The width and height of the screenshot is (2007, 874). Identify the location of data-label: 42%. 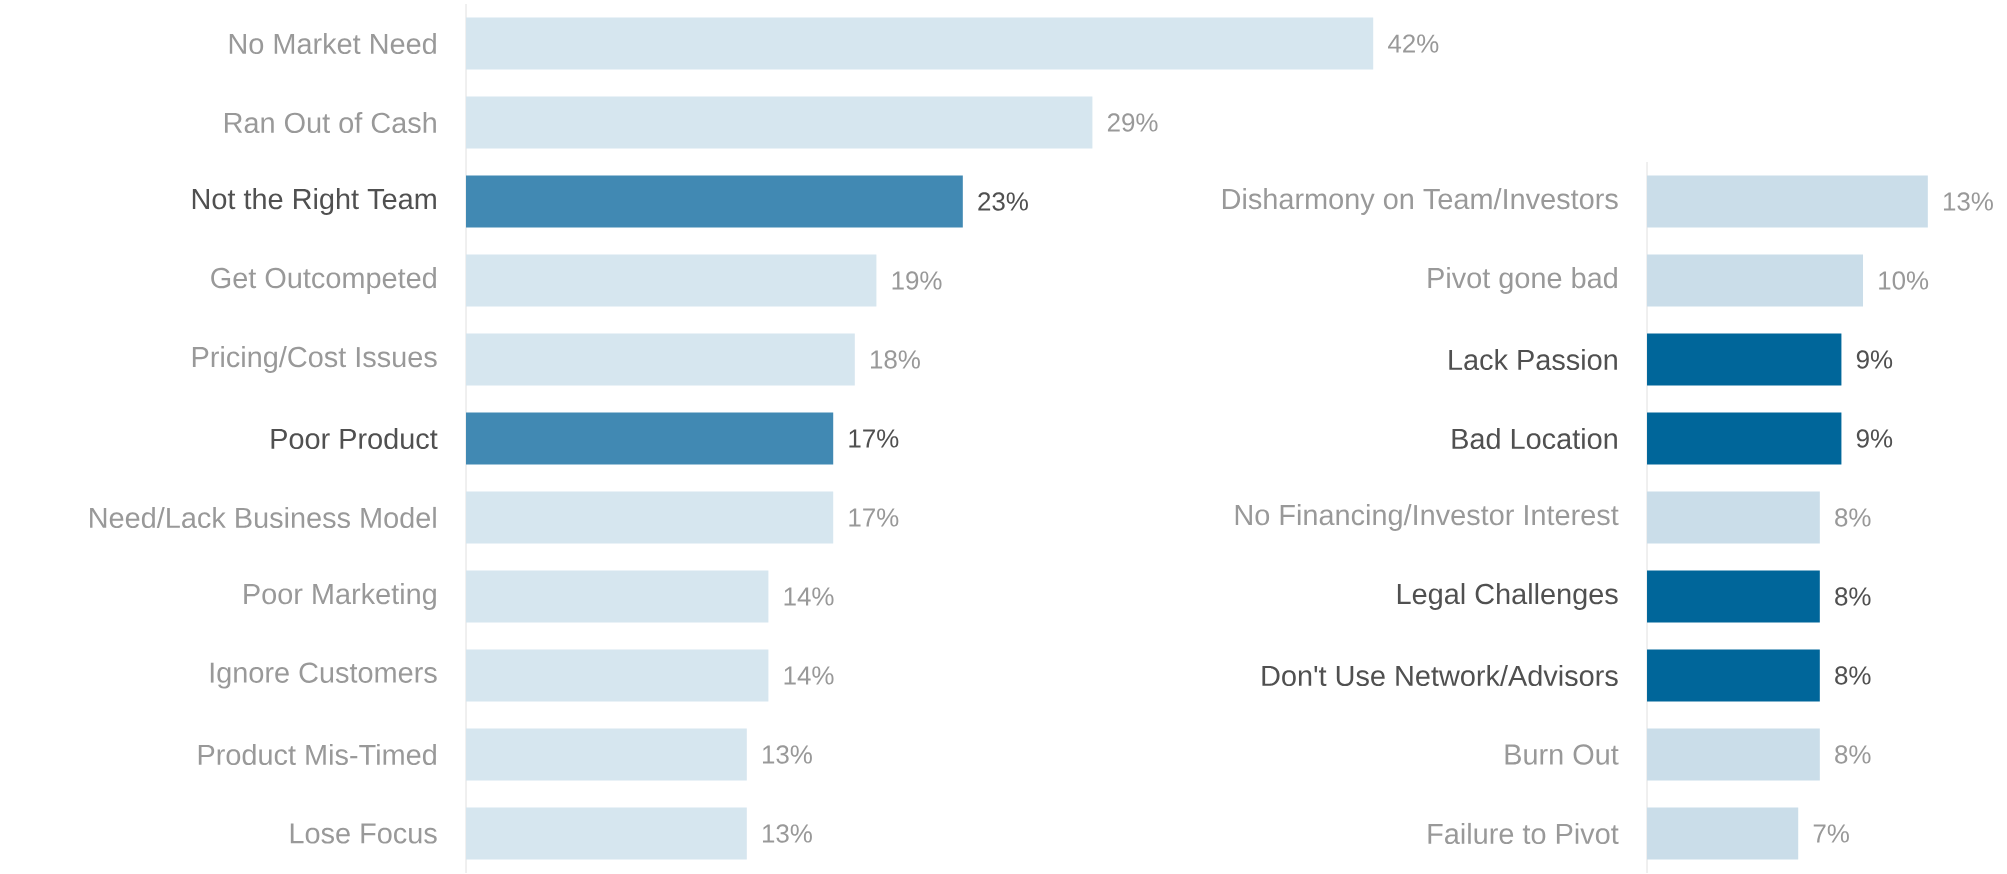
(1413, 43).